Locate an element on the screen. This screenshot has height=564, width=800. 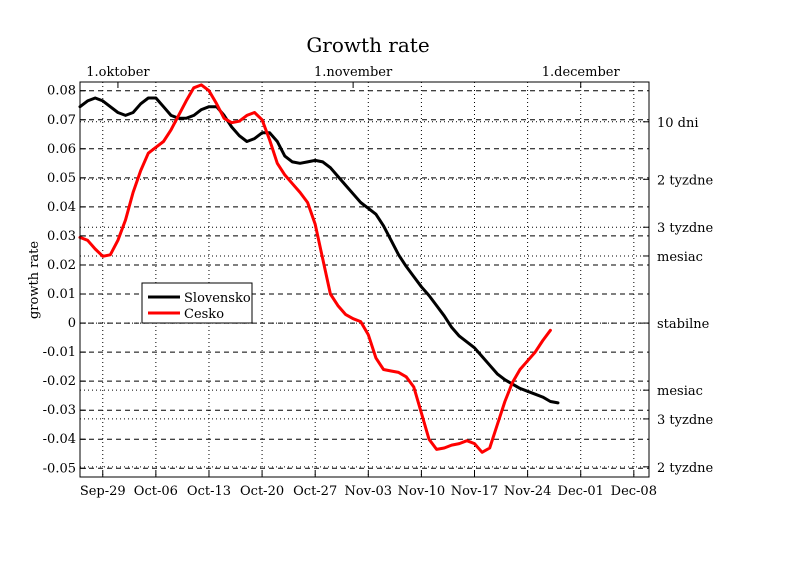
y-tick-label: -0.01 is located at coordinates (59, 352).